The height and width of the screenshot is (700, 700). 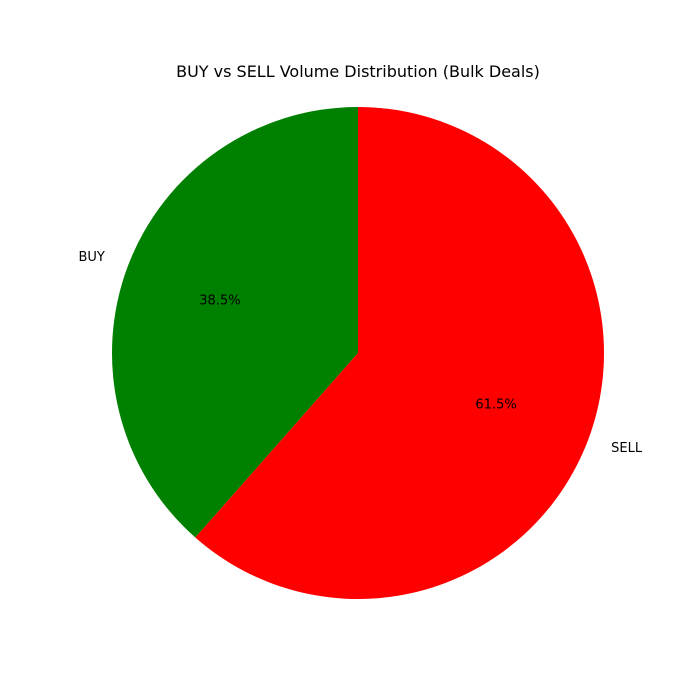 What do you see at coordinates (495, 405) in the screenshot?
I see `pie-percent-sell: 61.5%` at bounding box center [495, 405].